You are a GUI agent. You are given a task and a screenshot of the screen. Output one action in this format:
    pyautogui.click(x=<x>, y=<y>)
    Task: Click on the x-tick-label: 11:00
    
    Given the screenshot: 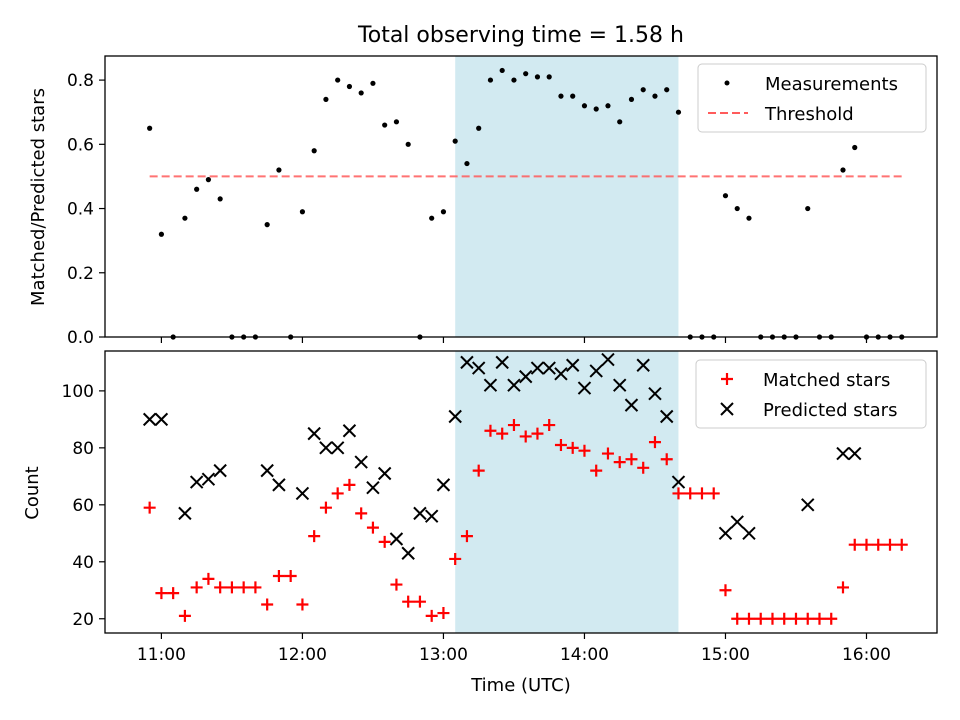 What is the action you would take?
    pyautogui.click(x=161, y=655)
    